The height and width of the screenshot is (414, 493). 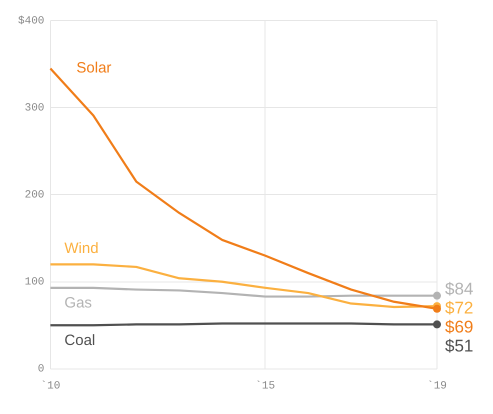 I want to click on y-tick-label: 200, so click(x=34, y=196).